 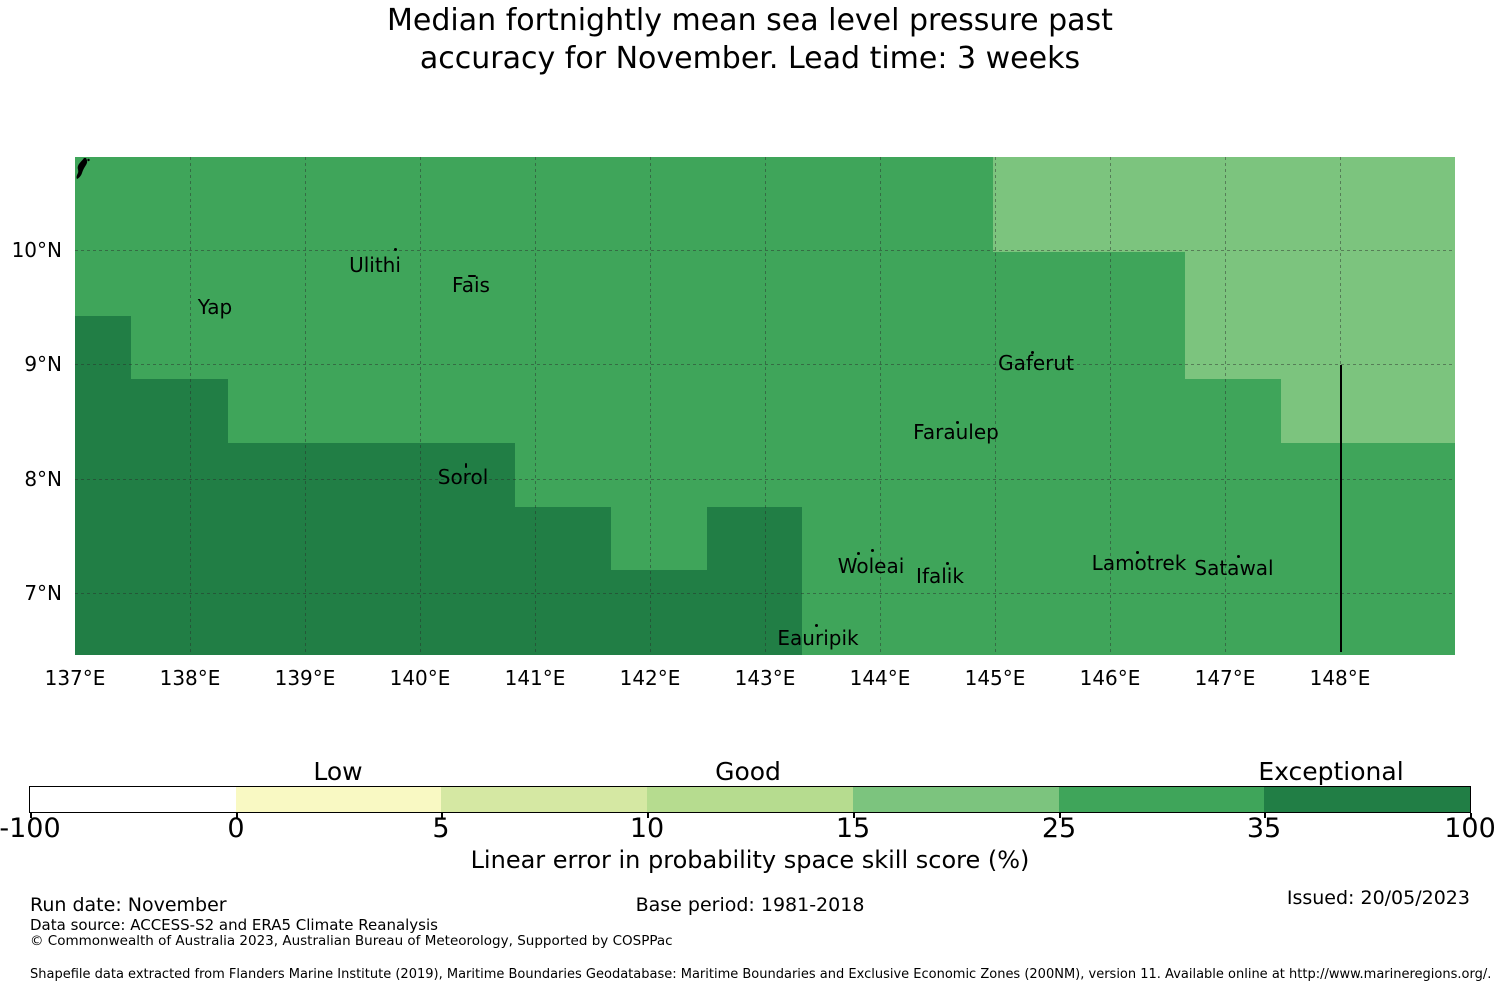 I want to click on y-tick-label: 10°N, so click(x=36, y=250).